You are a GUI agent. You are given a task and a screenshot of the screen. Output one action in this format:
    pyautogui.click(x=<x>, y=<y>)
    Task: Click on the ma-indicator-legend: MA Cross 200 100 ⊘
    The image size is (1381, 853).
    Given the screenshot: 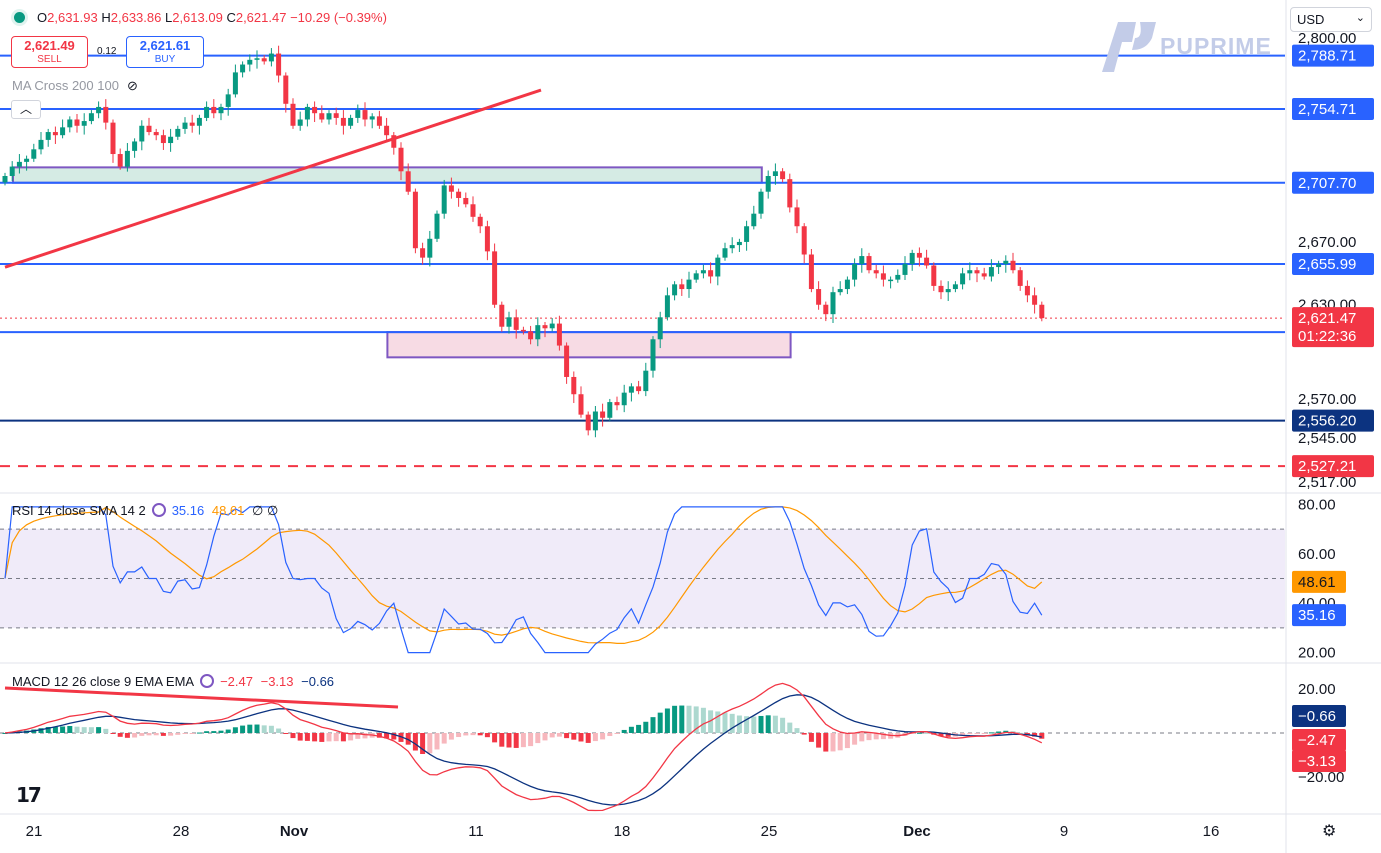 What is the action you would take?
    pyautogui.click(x=75, y=86)
    